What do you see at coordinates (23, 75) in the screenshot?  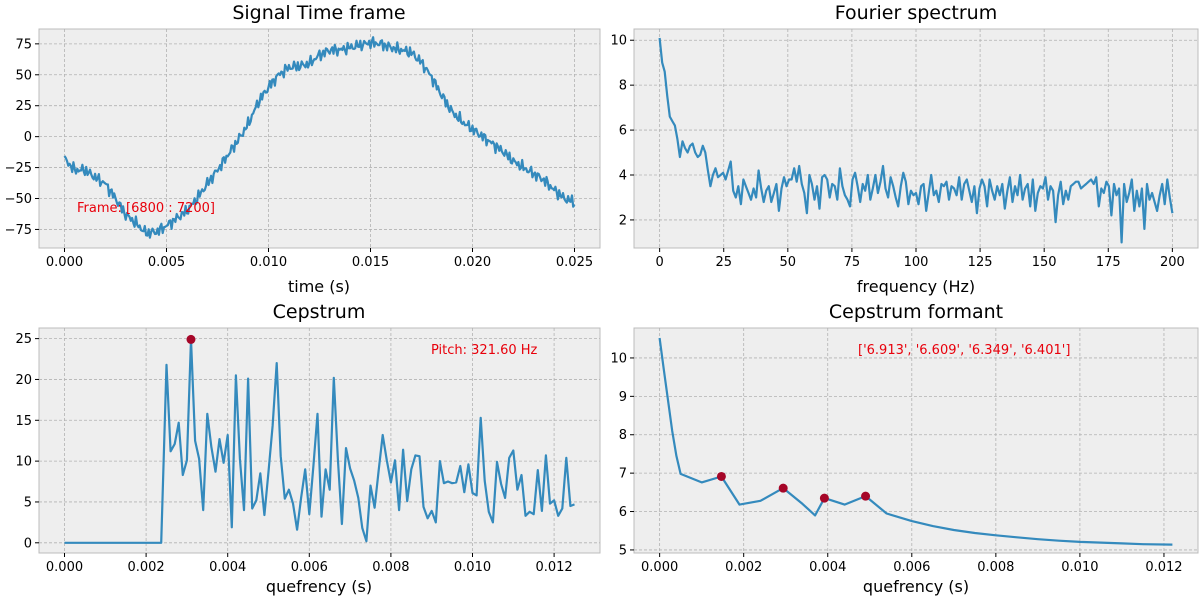 I see `y-tick-label: 50` at bounding box center [23, 75].